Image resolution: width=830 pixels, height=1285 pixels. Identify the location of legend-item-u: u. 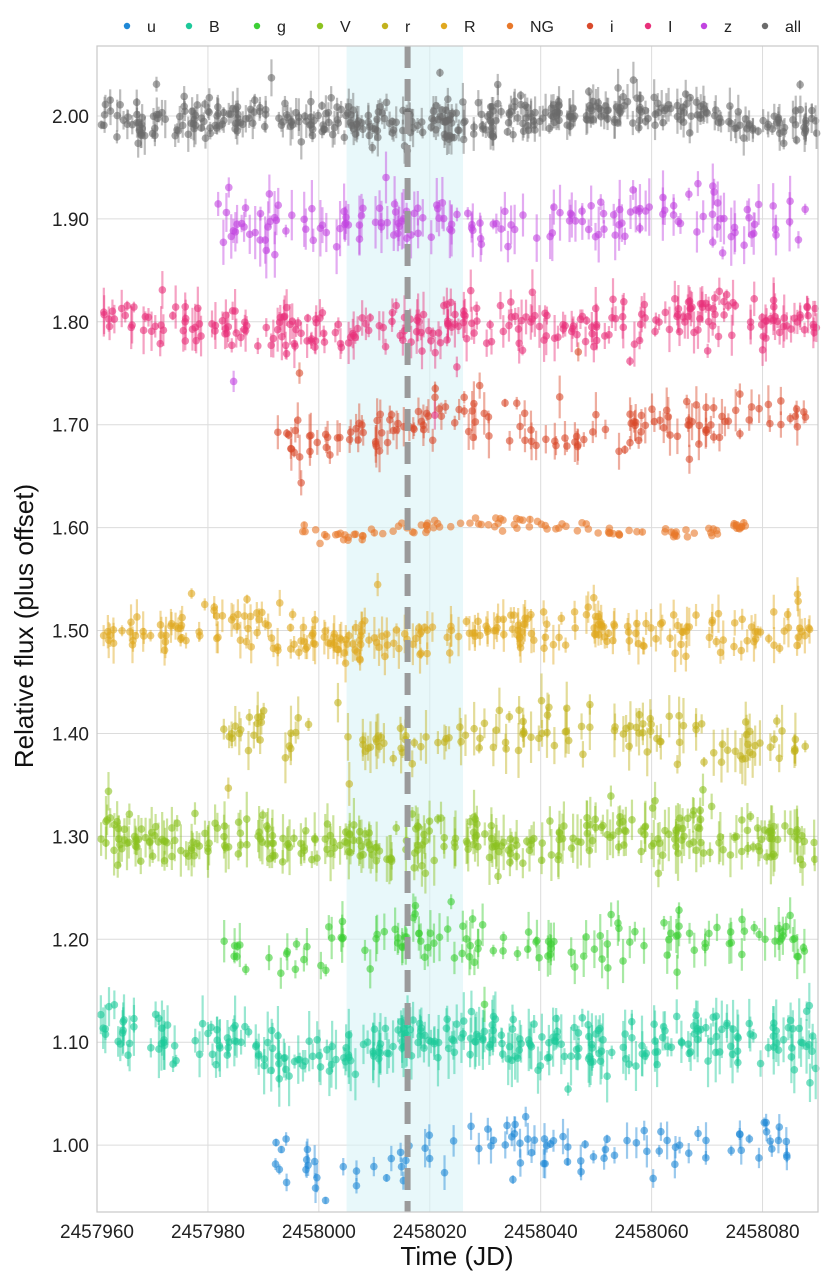
(139, 27).